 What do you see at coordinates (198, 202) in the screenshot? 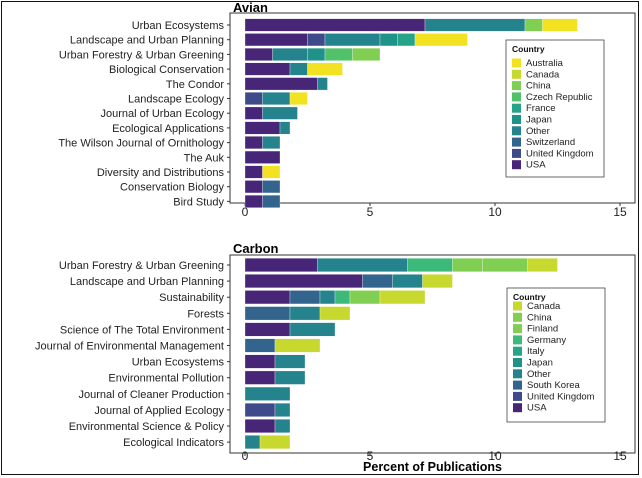
I see `avian-category-label: Bird Study` at bounding box center [198, 202].